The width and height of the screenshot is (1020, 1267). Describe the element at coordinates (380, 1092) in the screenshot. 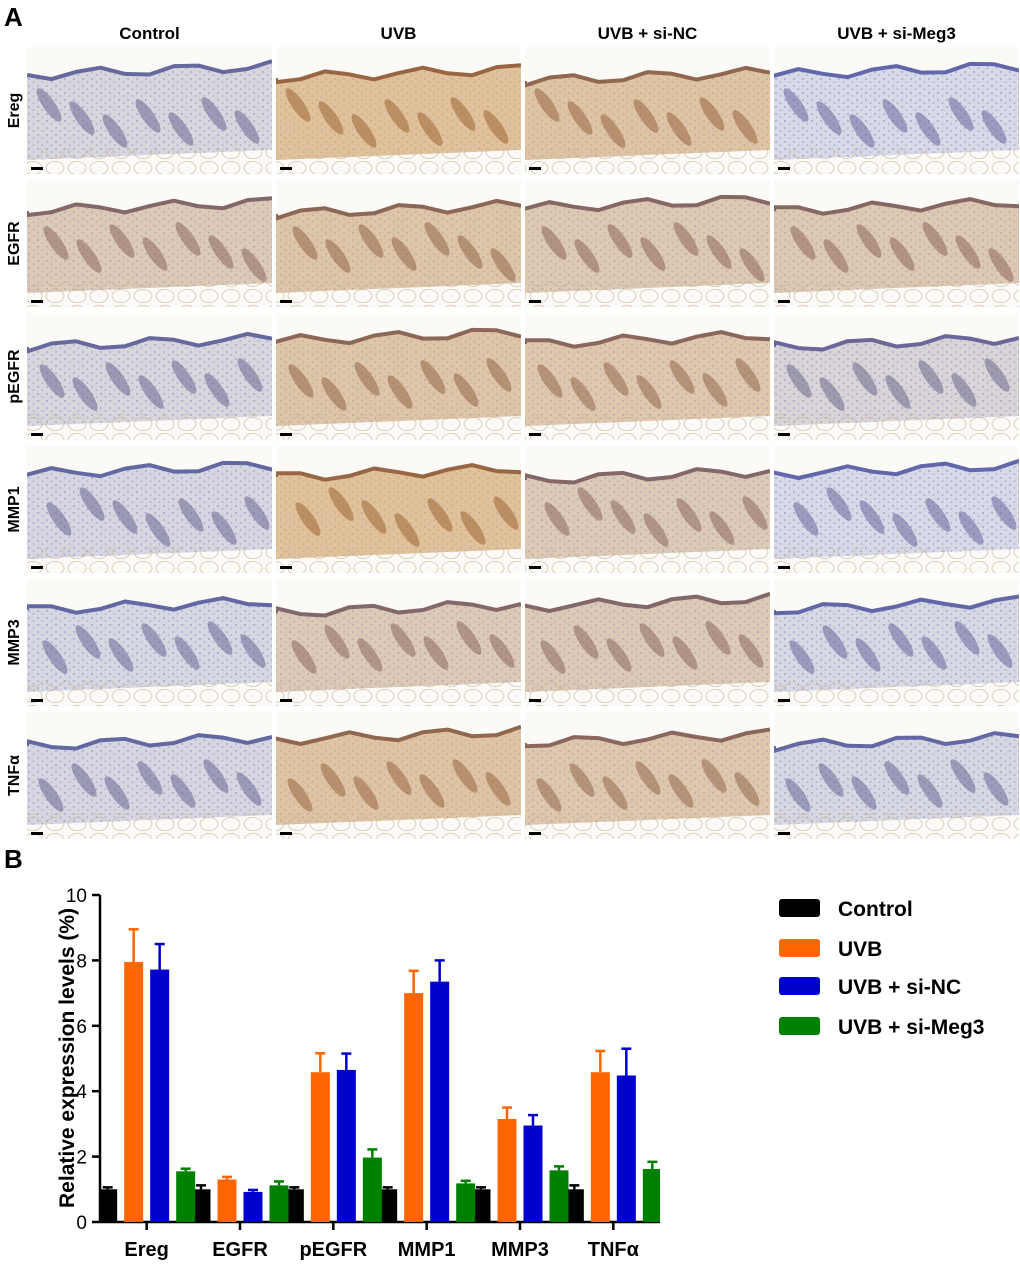

I see `bars` at that location.